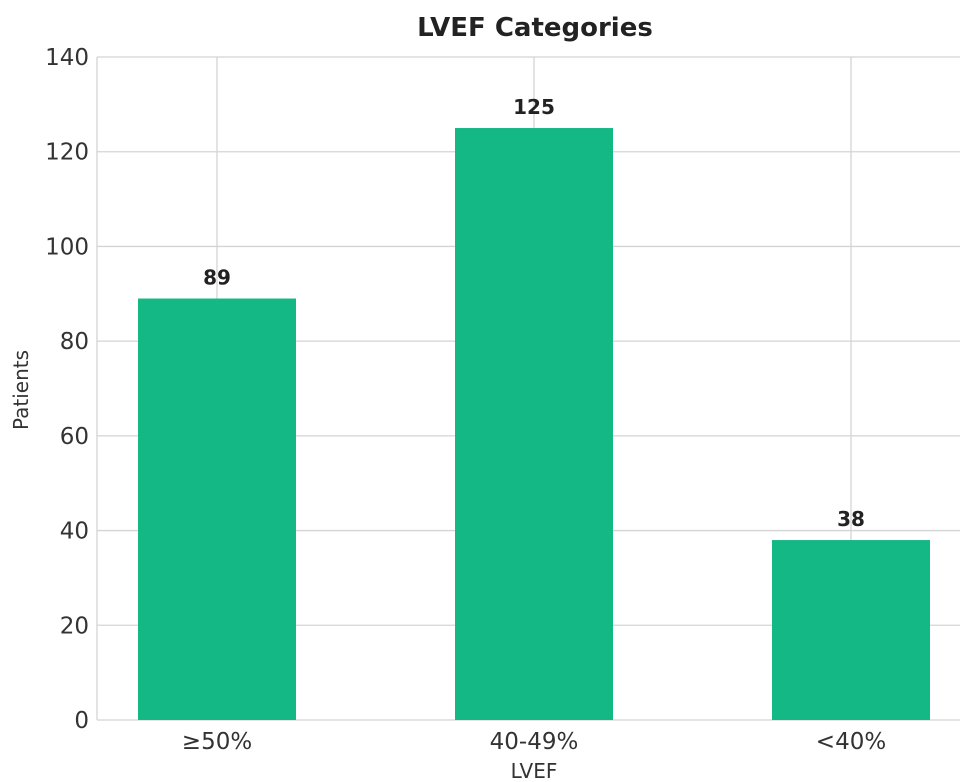  I want to click on y-tick-label: 120, so click(67, 153).